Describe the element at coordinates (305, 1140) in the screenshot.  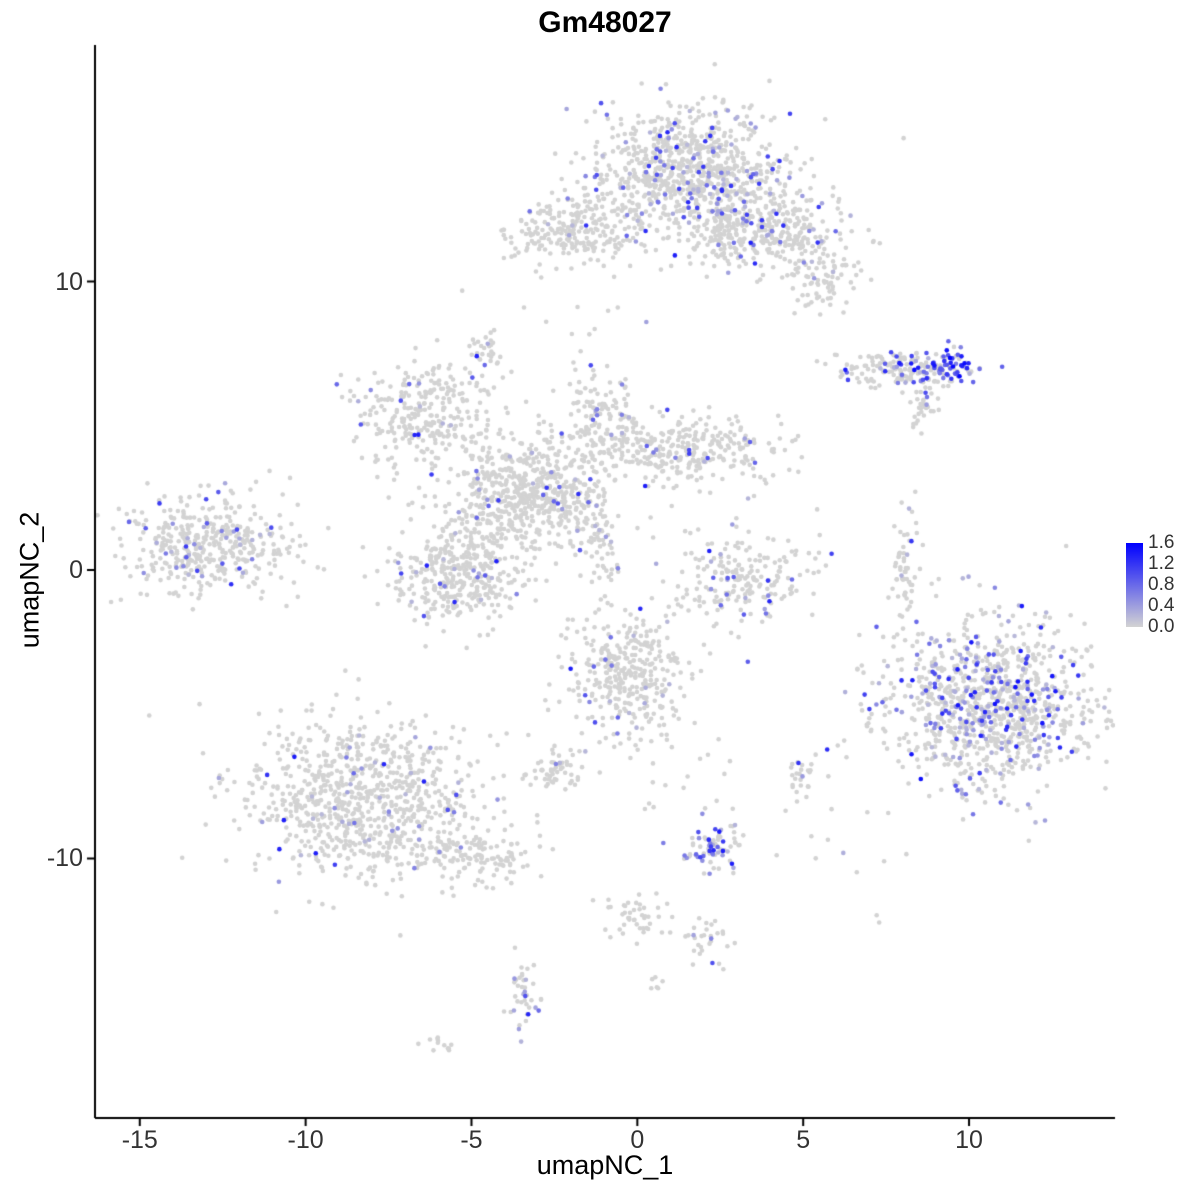
I see `x-tick-label: -10` at that location.